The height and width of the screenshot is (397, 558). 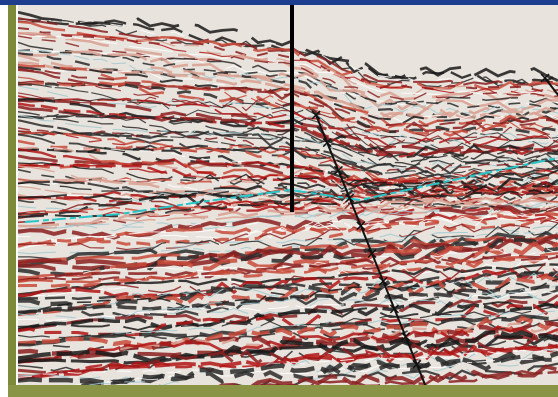 What do you see at coordinates (283, 391) in the screenshot?
I see `bottom-frame` at bounding box center [283, 391].